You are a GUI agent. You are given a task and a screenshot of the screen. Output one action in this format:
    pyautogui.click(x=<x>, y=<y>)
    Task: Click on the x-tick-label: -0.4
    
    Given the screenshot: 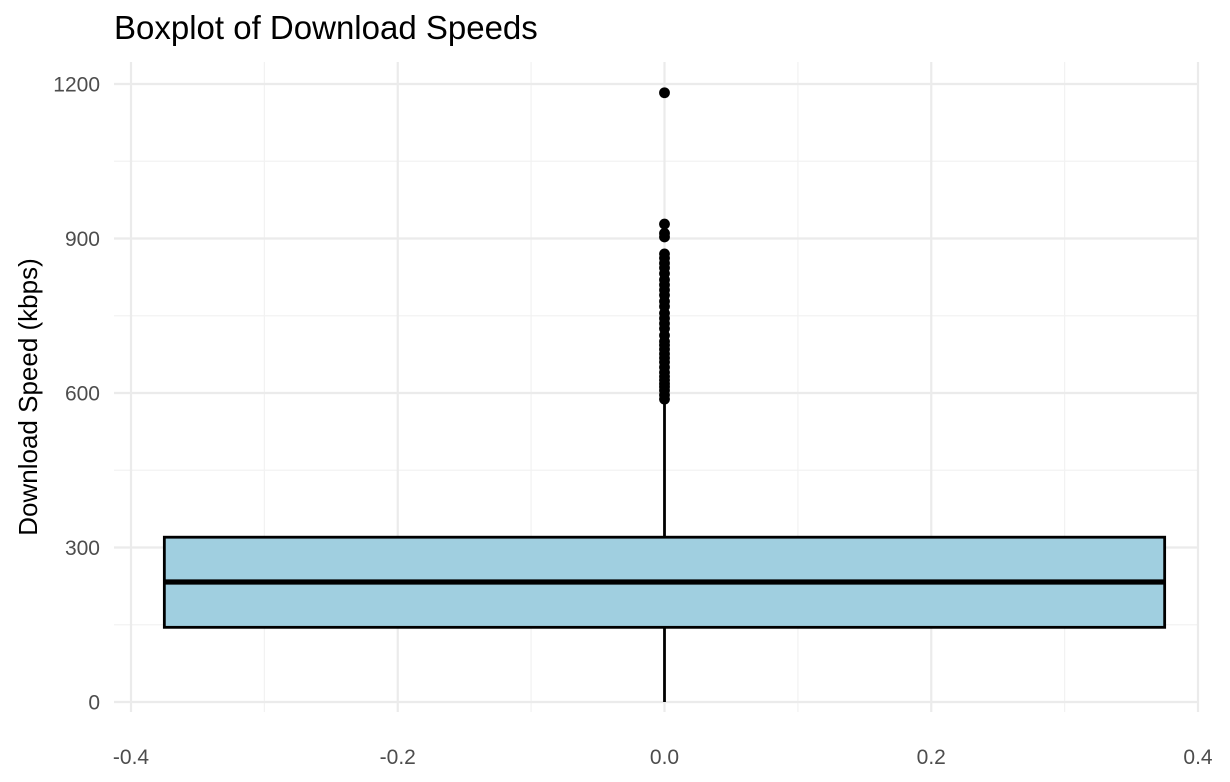 What is the action you would take?
    pyautogui.click(x=131, y=757)
    